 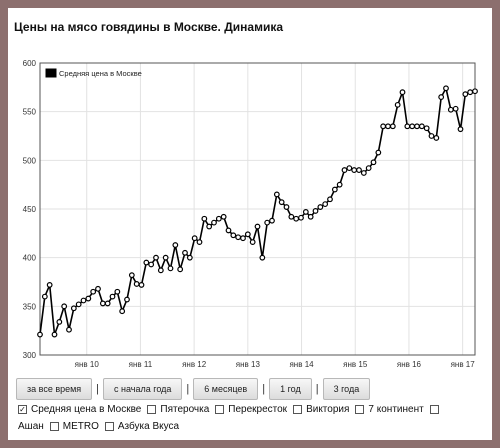 What do you see at coordinates (143, 389) in the screenshot?
I see `year-to-date-button: с начала года` at bounding box center [143, 389].